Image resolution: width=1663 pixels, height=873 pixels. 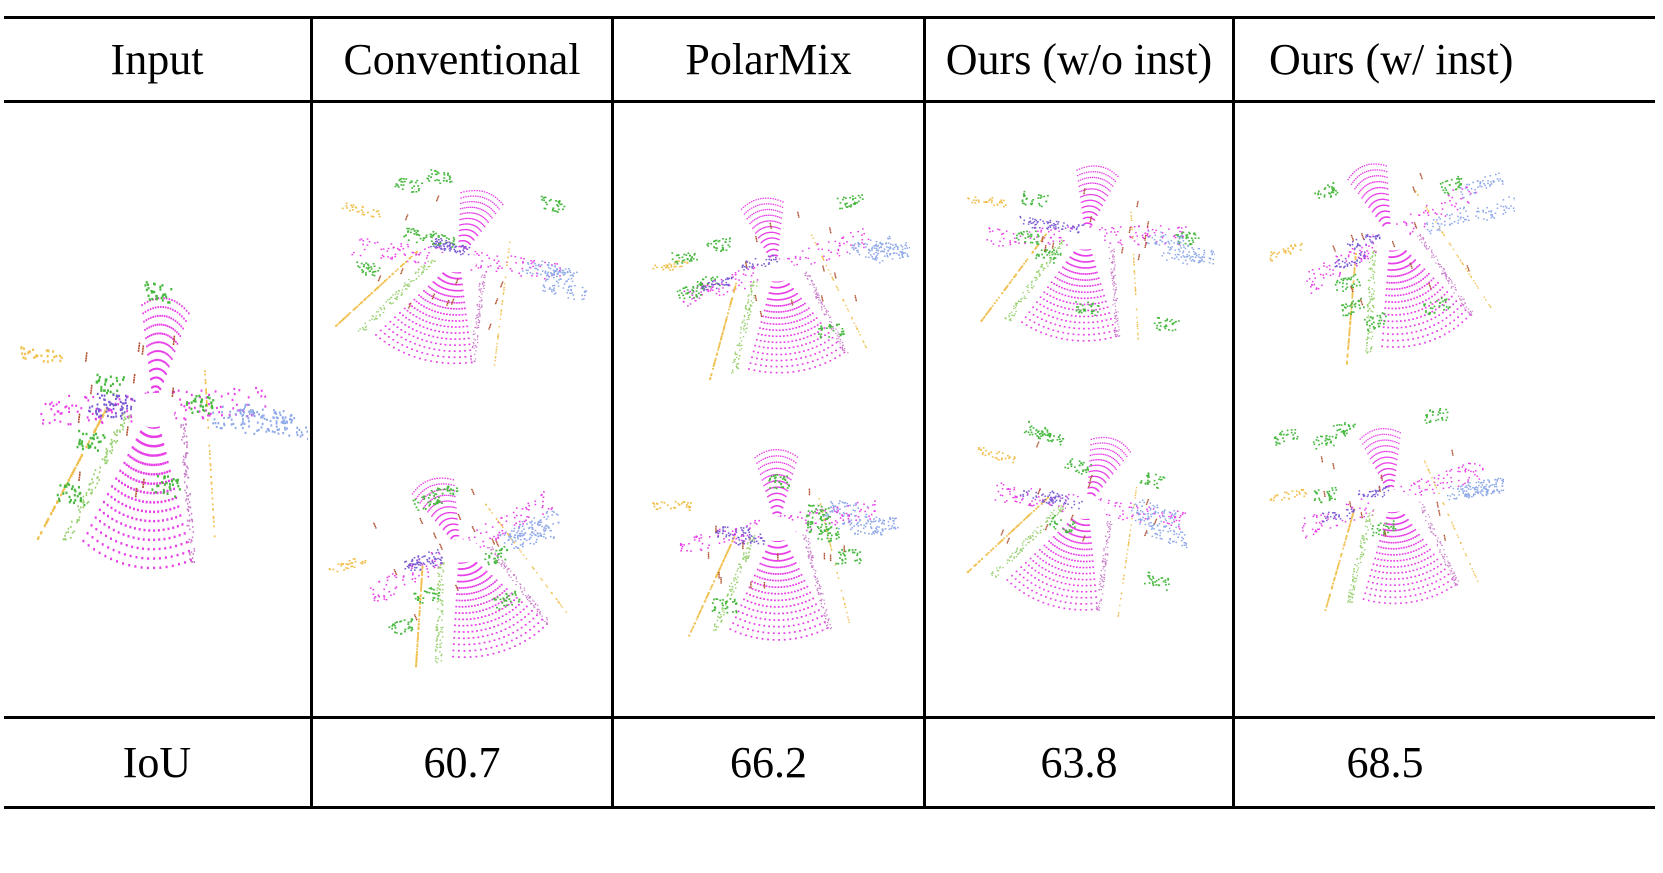 I want to click on pointcloud-ours-without-inst-top-image, so click(x=1091, y=253).